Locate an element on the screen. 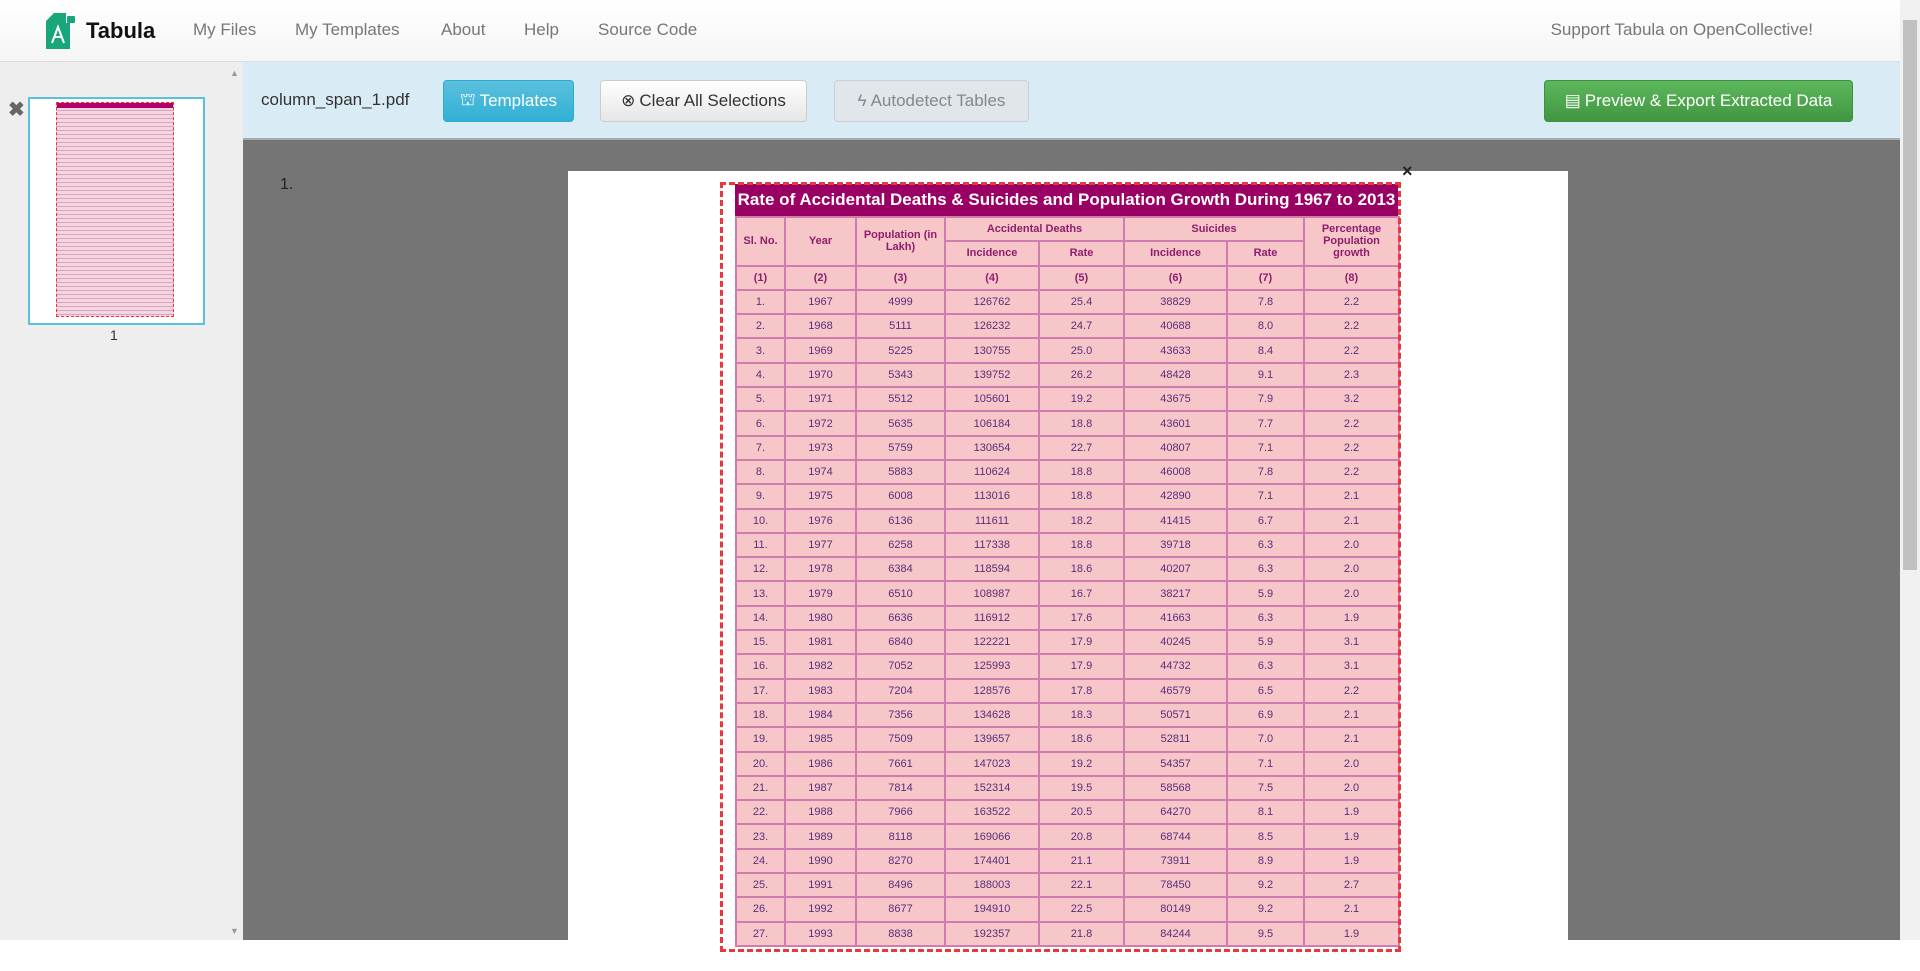 This screenshot has height=971, width=1920. page-scrollbar is located at coordinates (1910, 470).